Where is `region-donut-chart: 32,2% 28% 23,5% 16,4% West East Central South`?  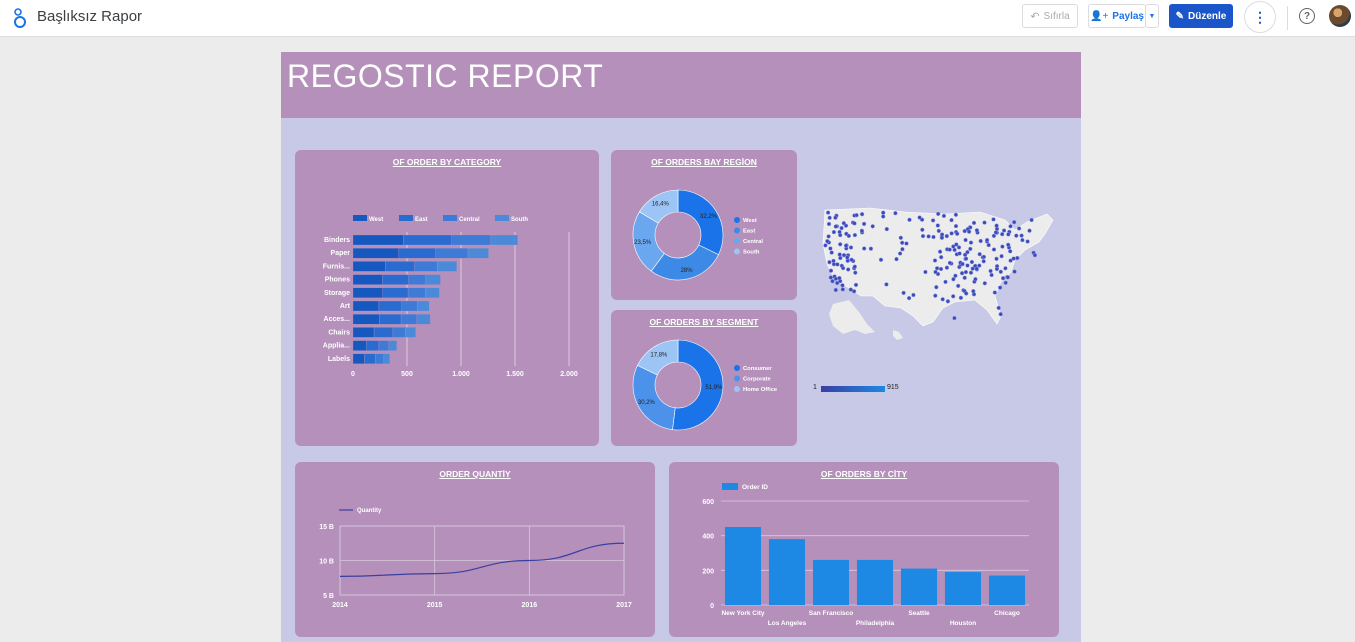 region-donut-chart: 32,2% 28% 23,5% 16,4% West East Central South is located at coordinates (704, 225).